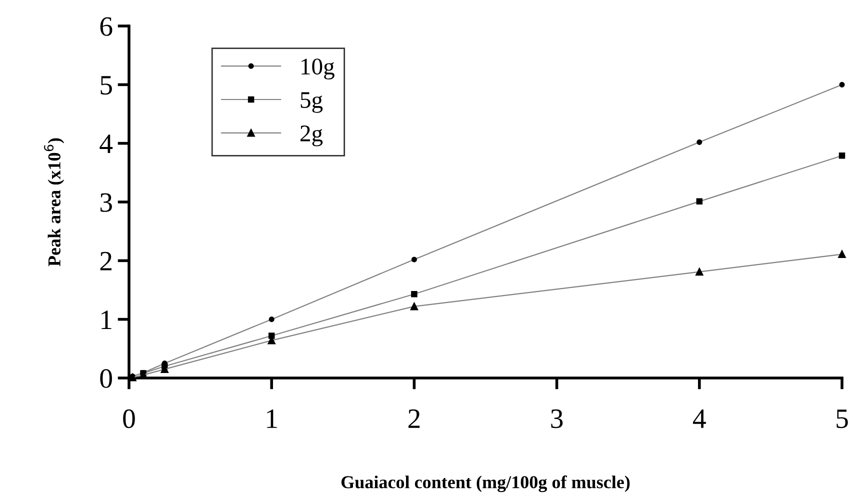  What do you see at coordinates (106, 85) in the screenshot?
I see `y-tick-label: 5` at bounding box center [106, 85].